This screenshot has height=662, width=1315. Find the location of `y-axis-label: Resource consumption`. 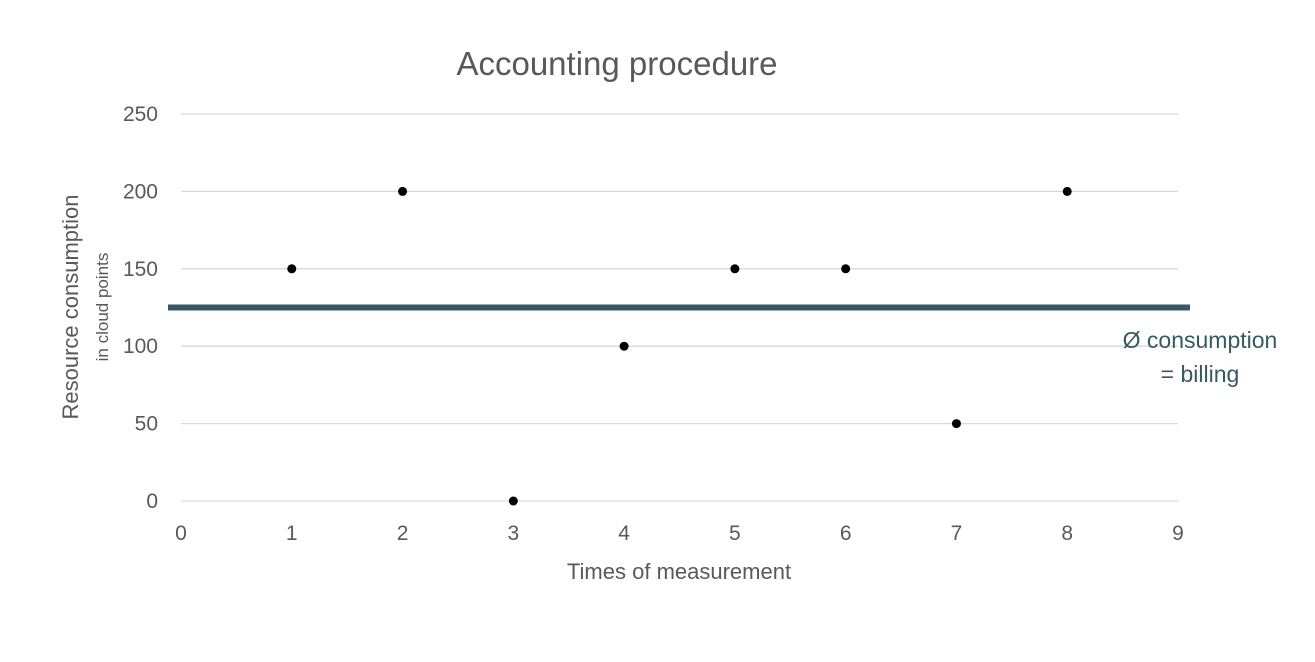

y-axis-label: Resource consumption is located at coordinates (70, 306).